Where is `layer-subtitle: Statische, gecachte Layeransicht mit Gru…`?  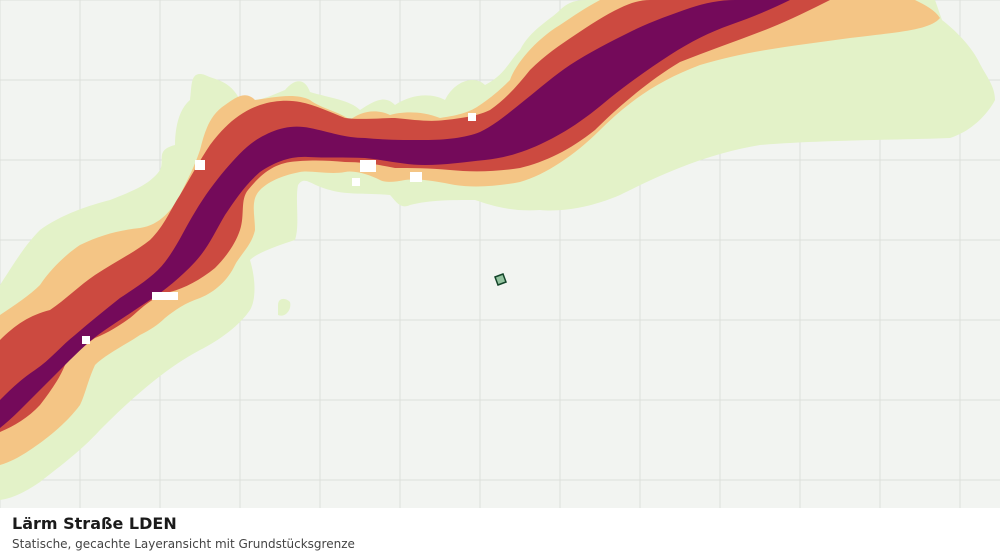 layer-subtitle: Statische, gecachte Layeransicht mit Gru… is located at coordinates (183, 544).